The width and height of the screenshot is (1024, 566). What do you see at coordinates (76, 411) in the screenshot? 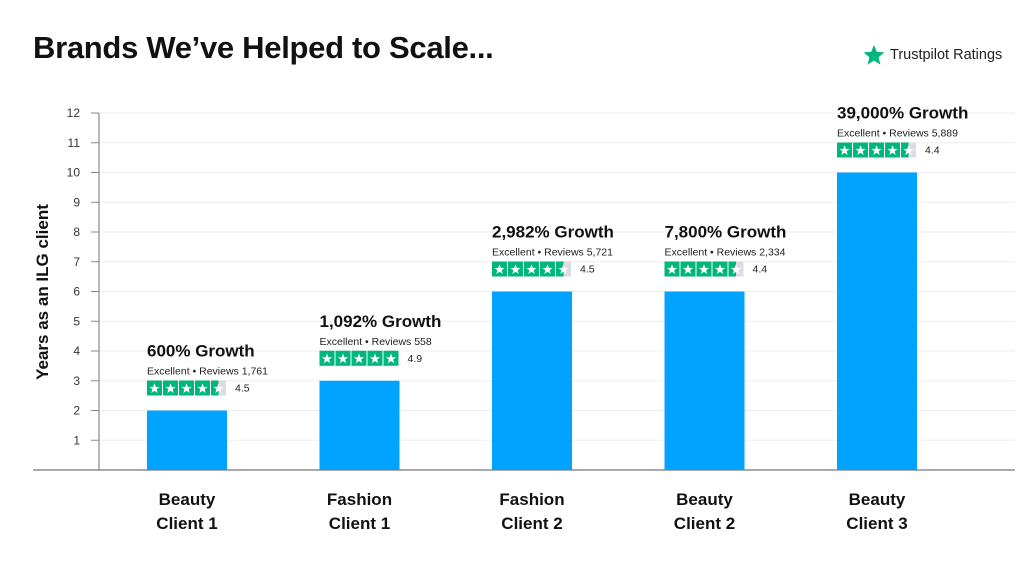
I see `y-tick-label: 2` at bounding box center [76, 411].